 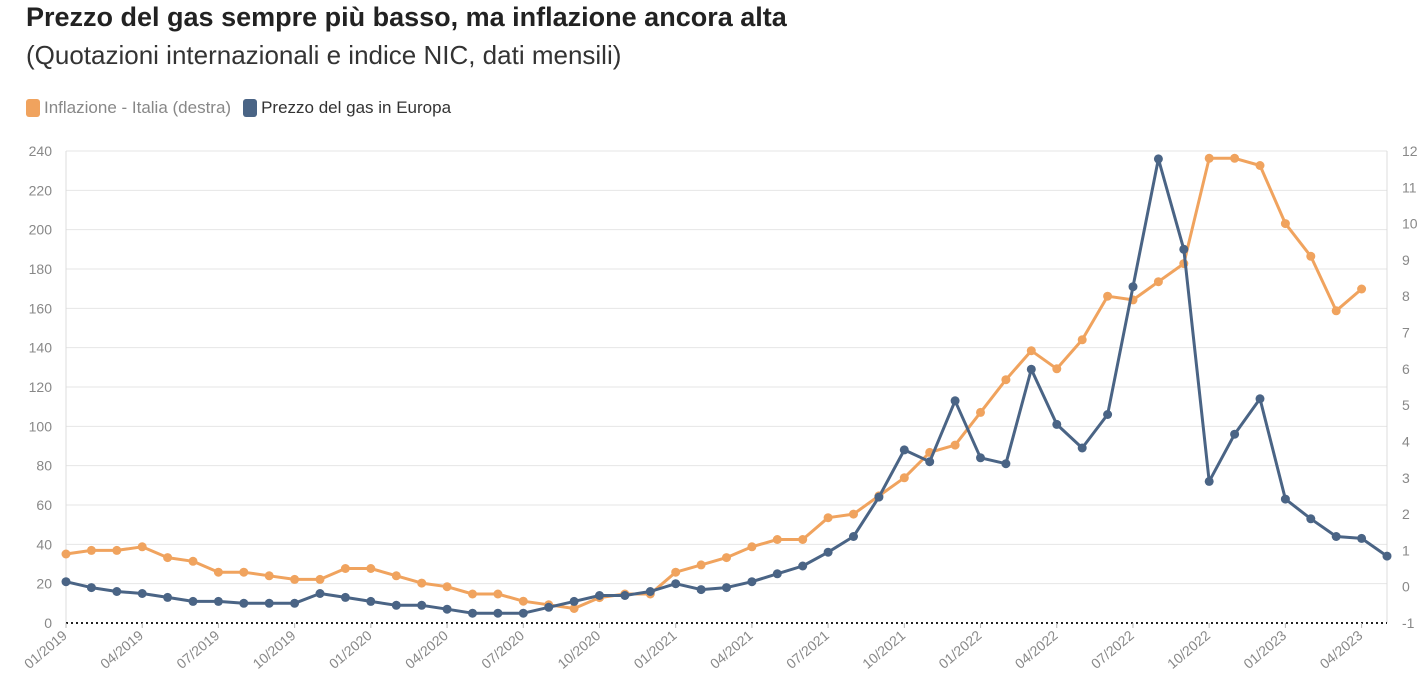 What do you see at coordinates (44, 505) in the screenshot?
I see `y-left-tick-label: 60` at bounding box center [44, 505].